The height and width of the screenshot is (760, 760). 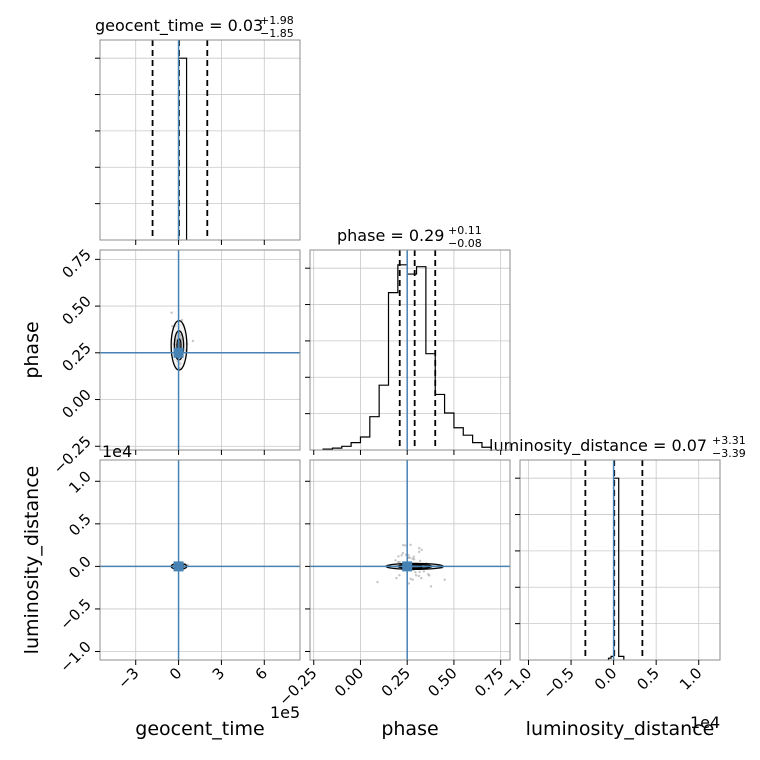 I want to click on ylabel-phase: phase, so click(x=32, y=349).